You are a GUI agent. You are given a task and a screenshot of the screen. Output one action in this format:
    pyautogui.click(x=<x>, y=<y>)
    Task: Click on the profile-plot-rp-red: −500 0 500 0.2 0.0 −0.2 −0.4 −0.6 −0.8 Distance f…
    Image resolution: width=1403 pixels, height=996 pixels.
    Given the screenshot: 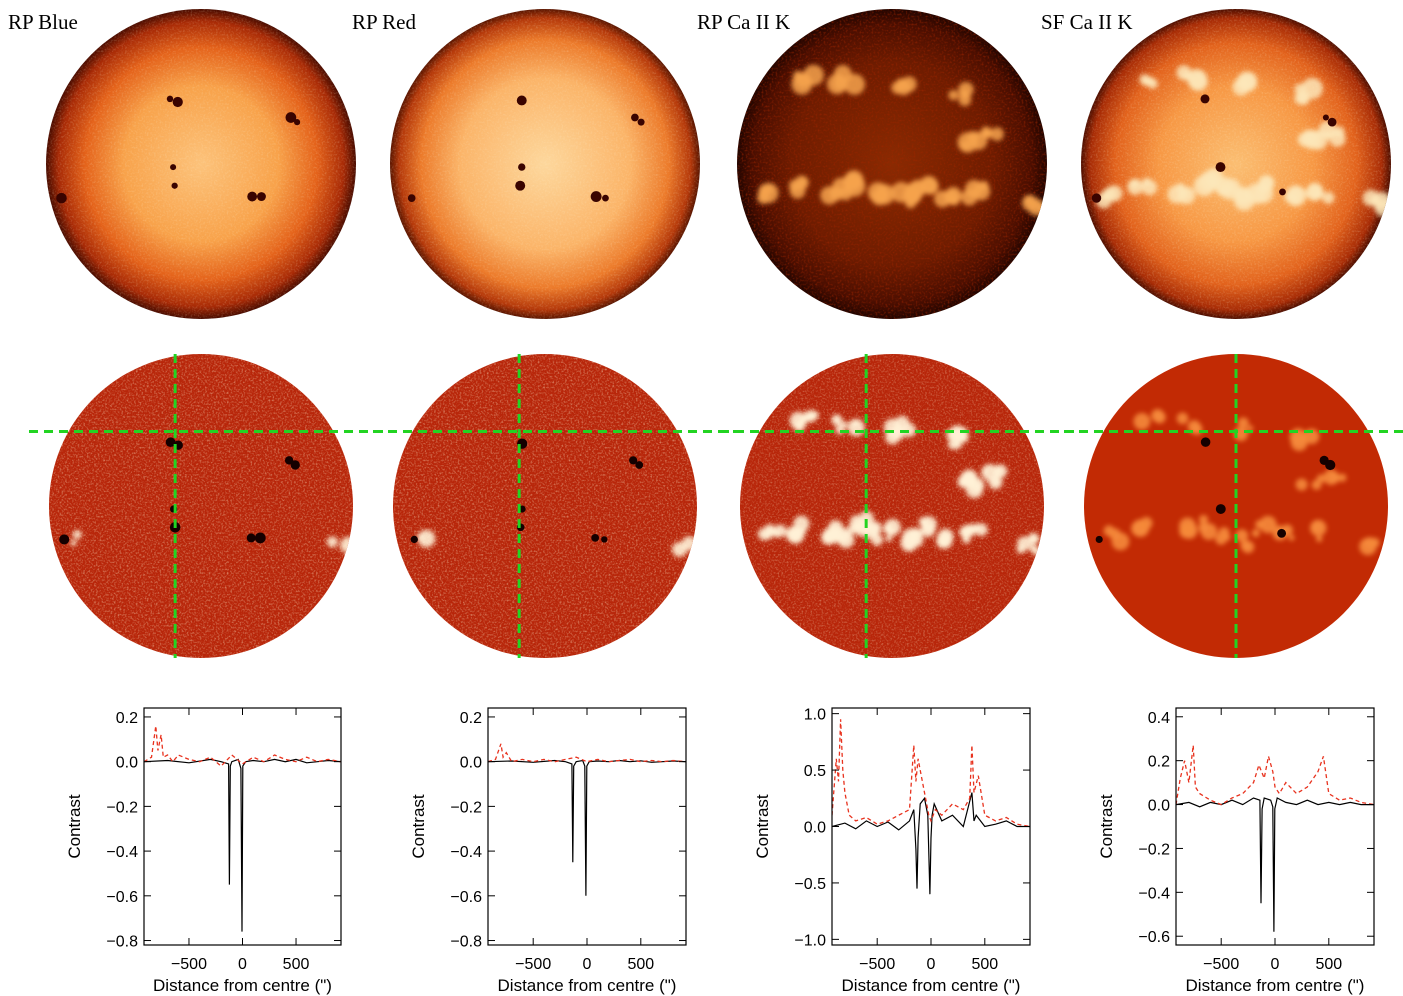 What is the action you would take?
    pyautogui.click(x=548, y=851)
    